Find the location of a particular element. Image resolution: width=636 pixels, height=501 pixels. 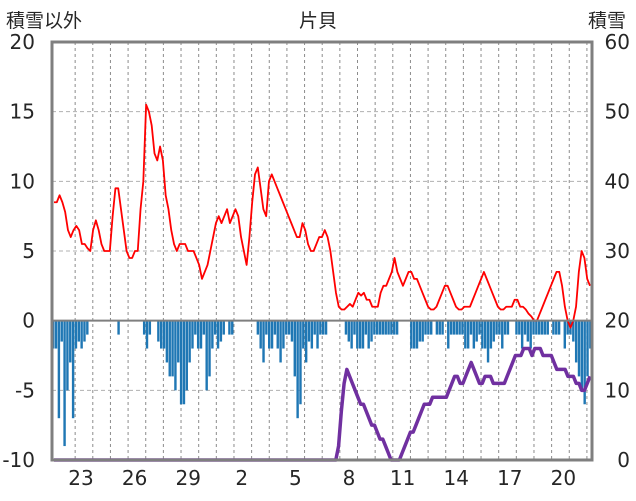

left-tick-label: 0 is located at coordinates (28, 321).